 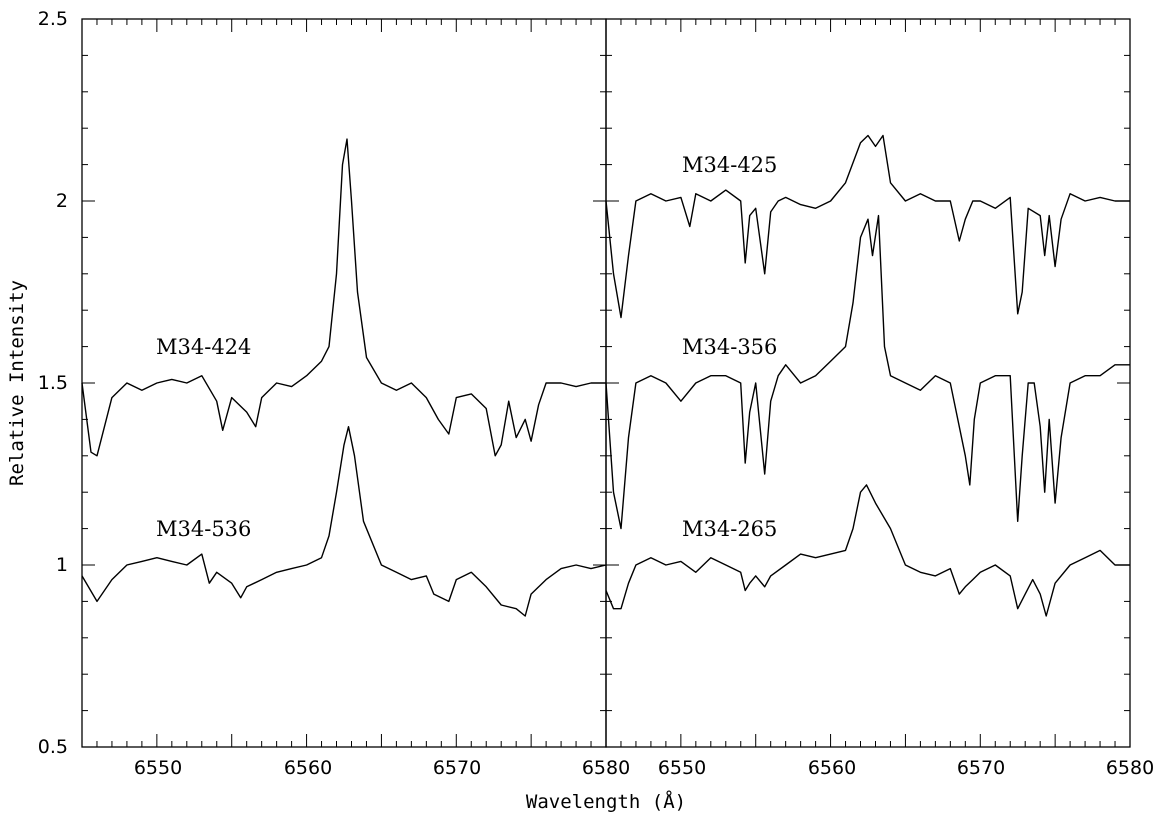 What do you see at coordinates (203, 347) in the screenshot?
I see `series-label-m34-424: M34-424` at bounding box center [203, 347].